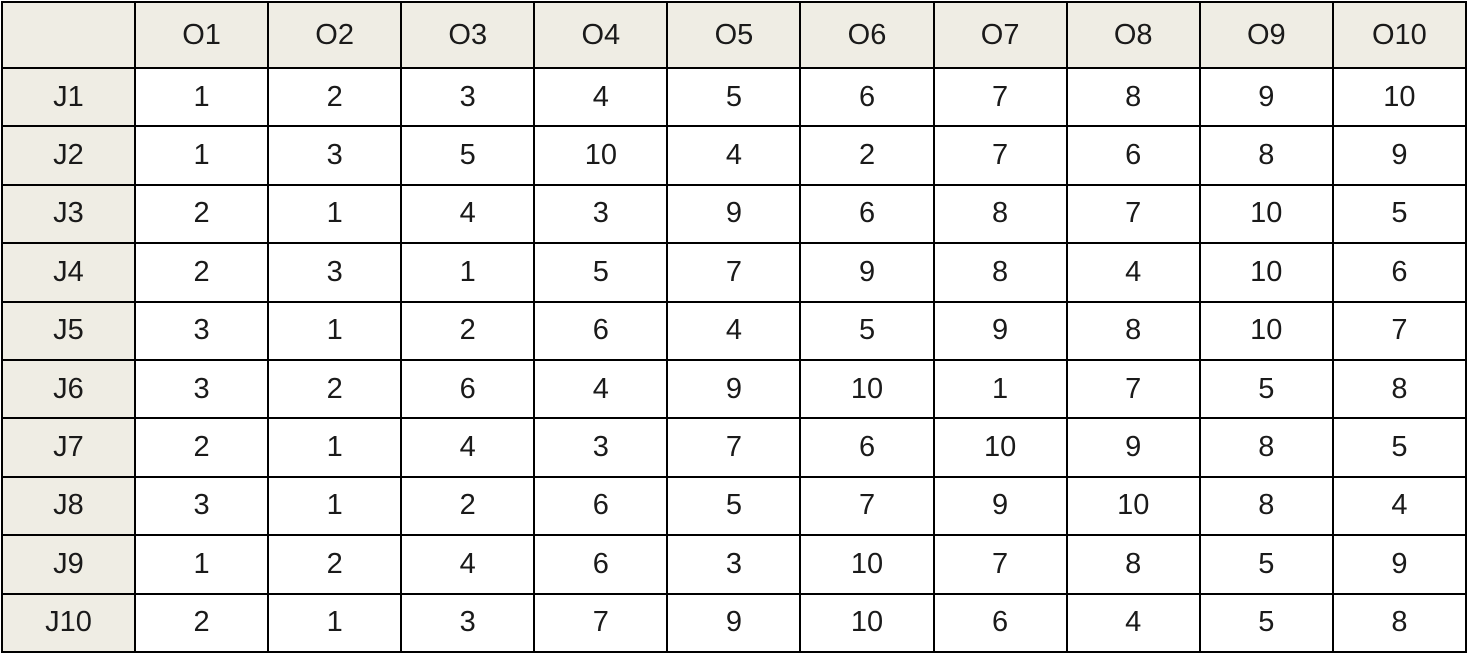 This screenshot has width=1467, height=664. Describe the element at coordinates (1133, 35) in the screenshot. I see `column-header-o8: O8` at that location.